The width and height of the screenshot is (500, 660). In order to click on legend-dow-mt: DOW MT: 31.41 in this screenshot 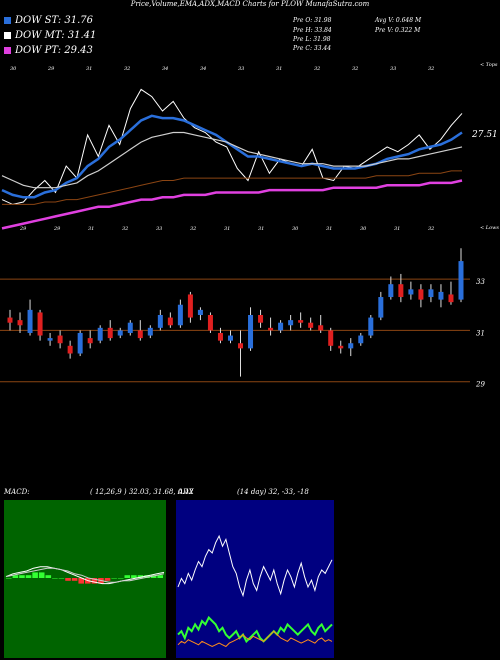, I will do `click(50, 35)`.